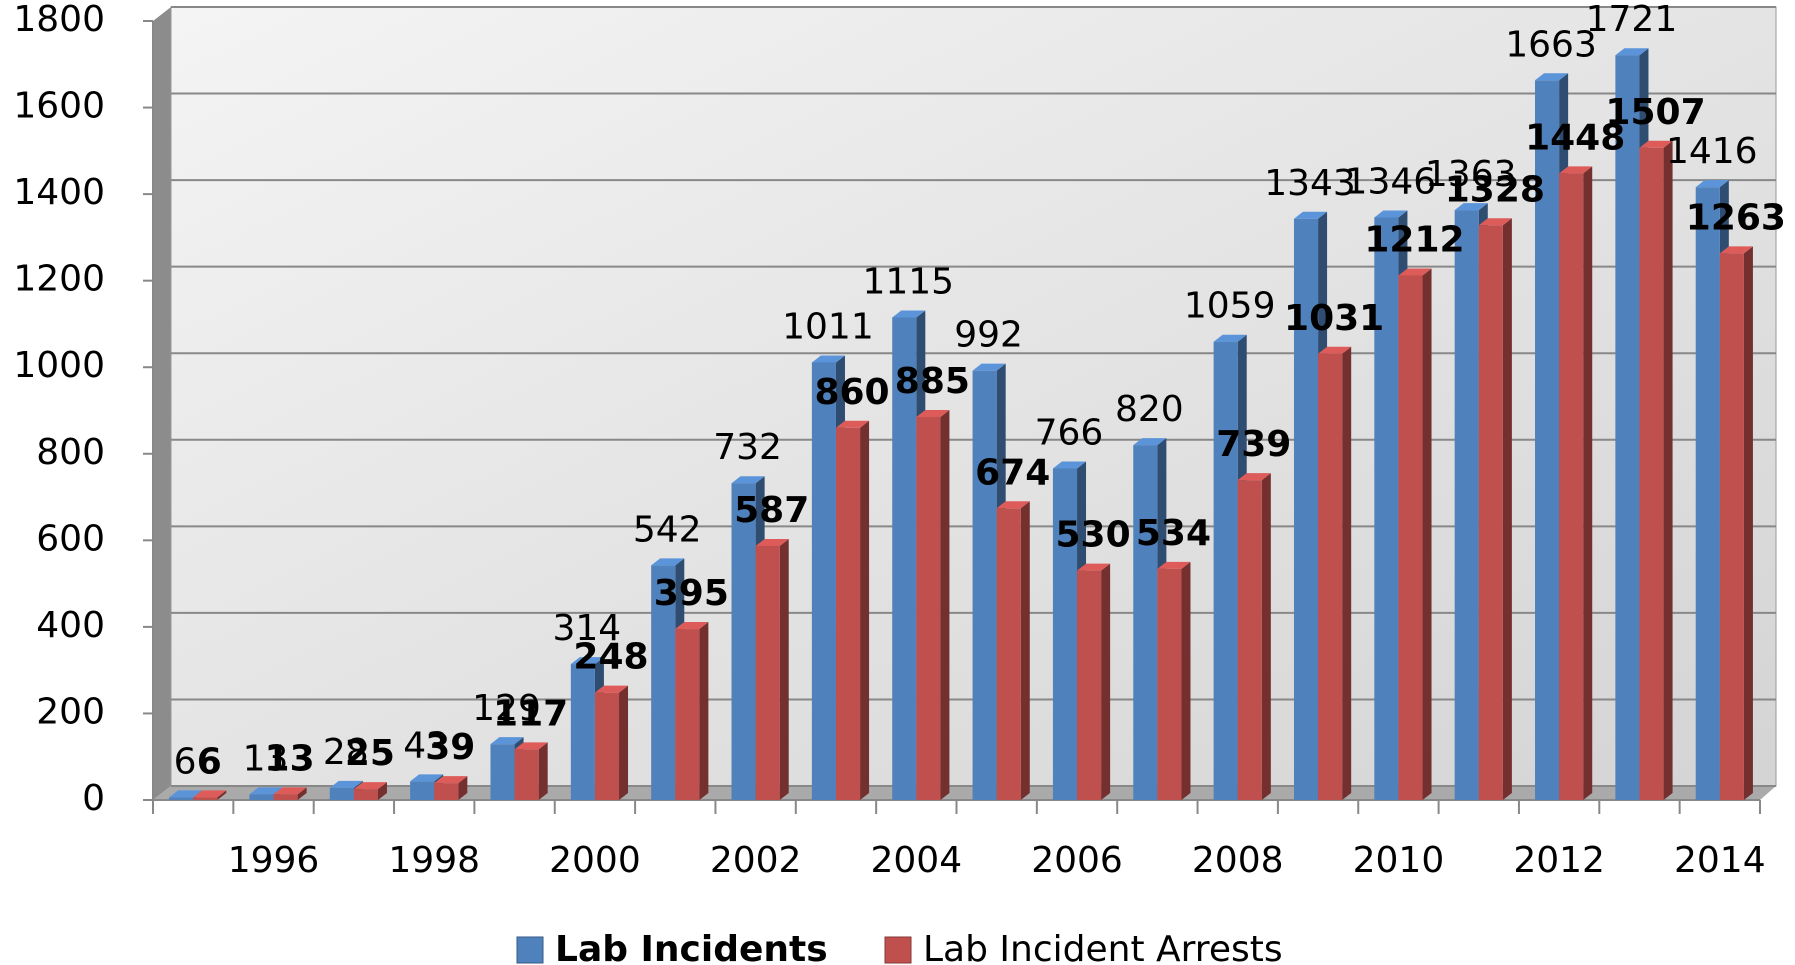  I want to click on data-label: 1011, so click(828, 326).